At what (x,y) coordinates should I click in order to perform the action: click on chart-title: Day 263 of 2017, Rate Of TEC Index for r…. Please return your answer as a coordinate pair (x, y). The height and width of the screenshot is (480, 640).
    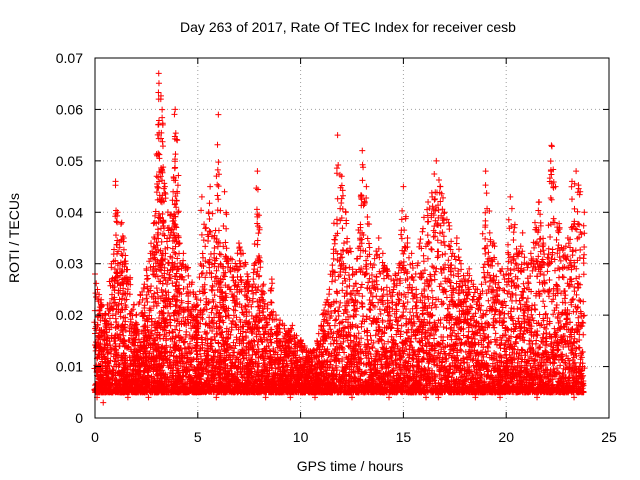
    Looking at the image, I should click on (348, 27).